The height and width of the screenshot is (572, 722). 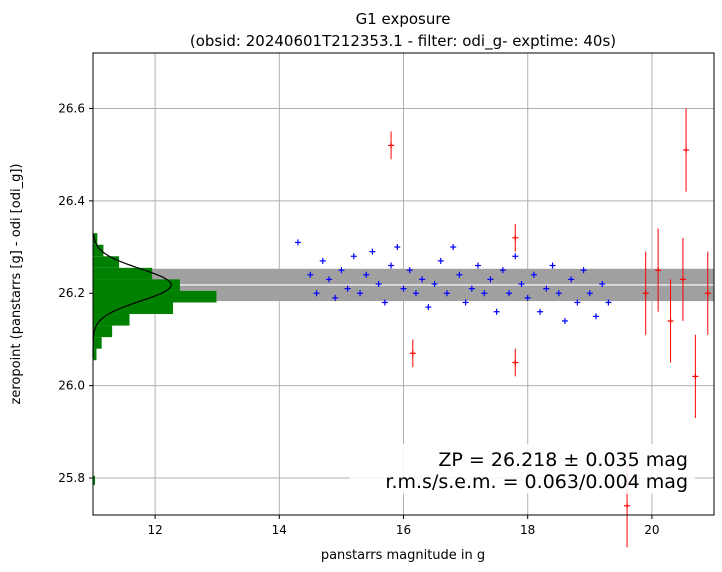 I want to click on annotation-background, so click(x=522, y=469).